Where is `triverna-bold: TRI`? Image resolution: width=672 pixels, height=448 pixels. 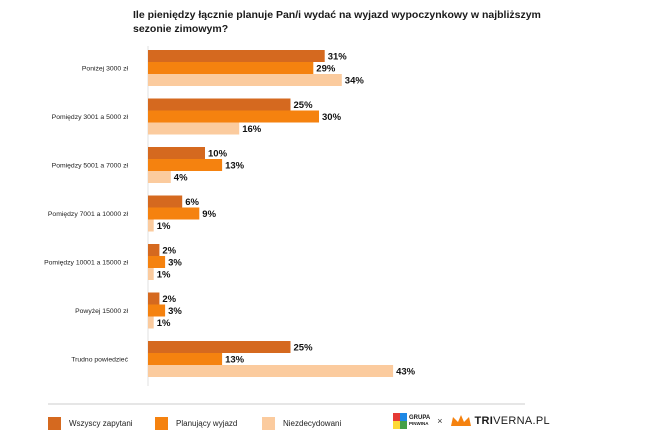 triverna-bold: TRI is located at coordinates (484, 421).